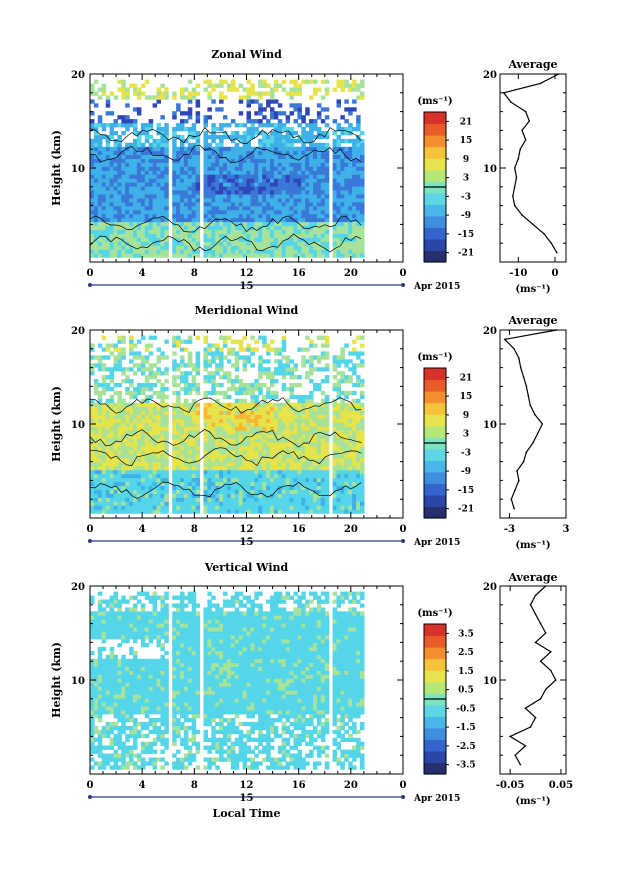 Image resolution: width=621 pixels, height=873 pixels. Describe the element at coordinates (466, 634) in the screenshot. I see `colorbar-tick-label: 3.5` at that location.